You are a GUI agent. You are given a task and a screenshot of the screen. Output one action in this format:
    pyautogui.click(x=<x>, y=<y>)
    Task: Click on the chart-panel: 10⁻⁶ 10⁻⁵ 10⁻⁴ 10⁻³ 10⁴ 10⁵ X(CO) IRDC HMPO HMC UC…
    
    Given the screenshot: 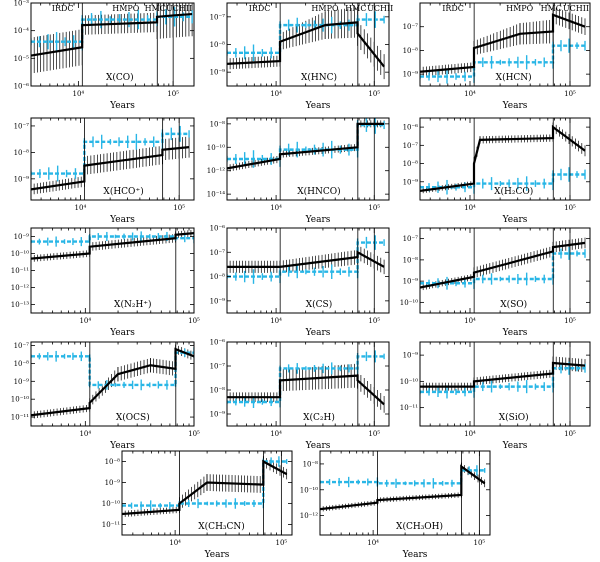 What is the action you would take?
    pyautogui.click(x=104, y=55)
    